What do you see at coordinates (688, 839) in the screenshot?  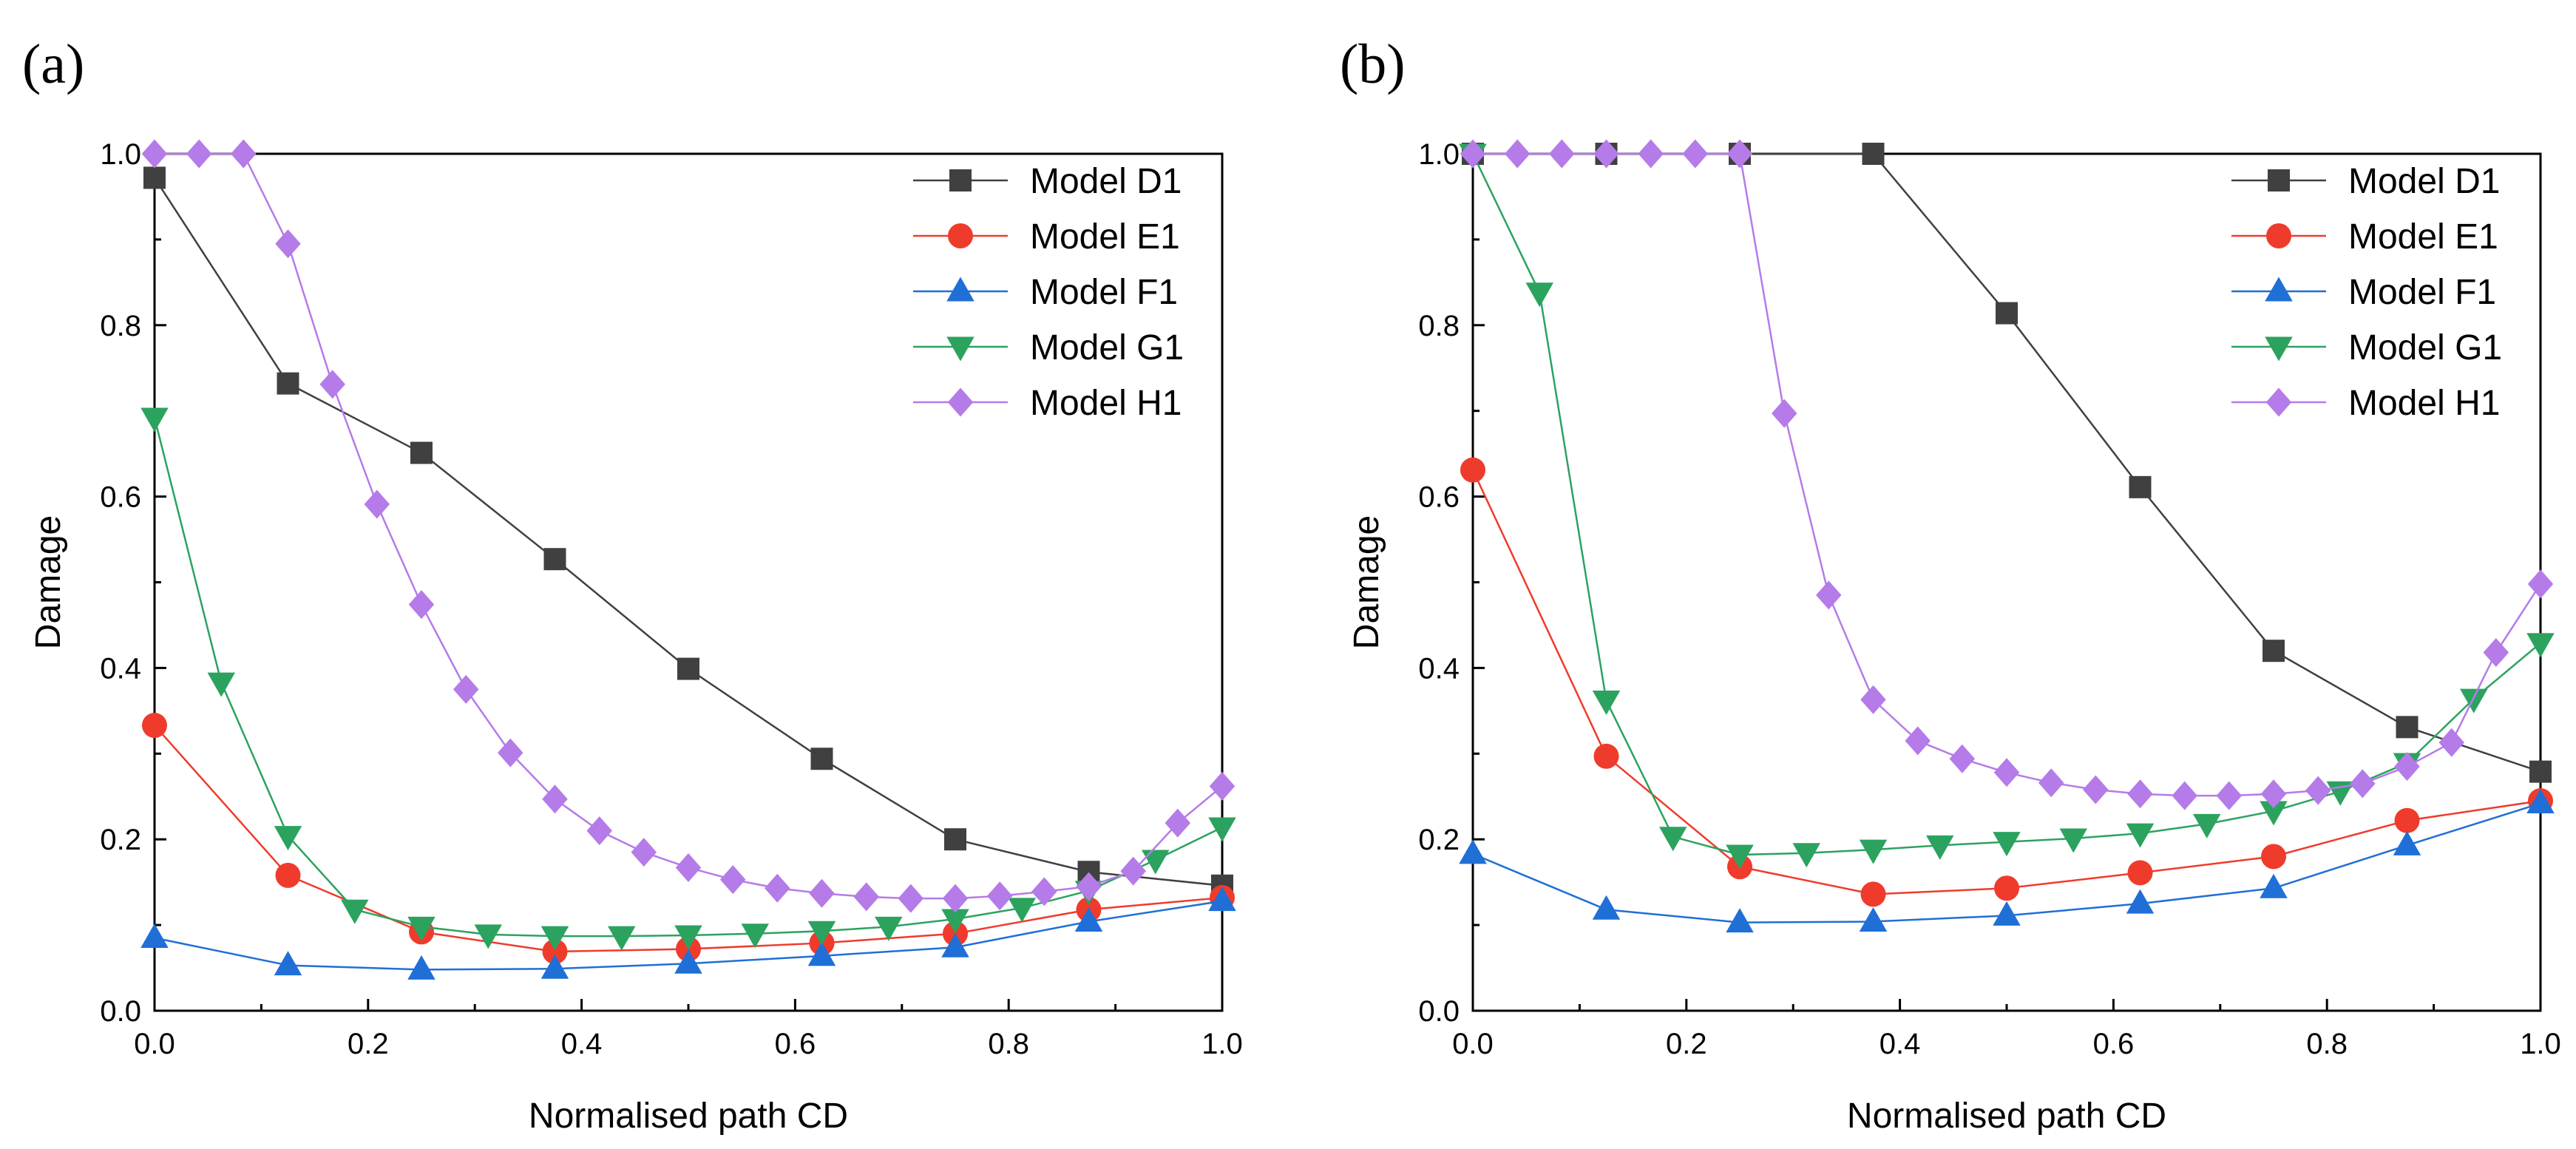 I see `series-line` at bounding box center [688, 839].